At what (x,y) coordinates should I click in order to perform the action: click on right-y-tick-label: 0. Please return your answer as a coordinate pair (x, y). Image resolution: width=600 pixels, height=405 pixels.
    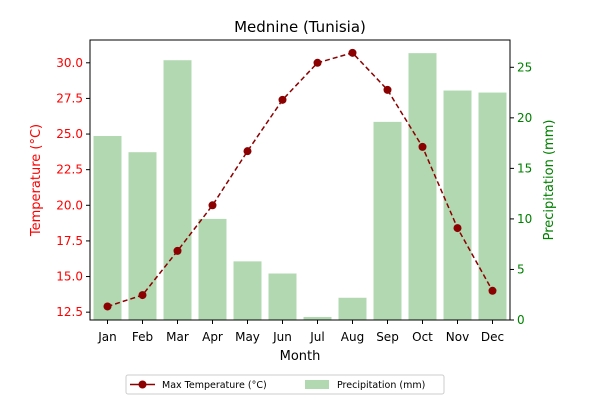
    Looking at the image, I should click on (521, 320).